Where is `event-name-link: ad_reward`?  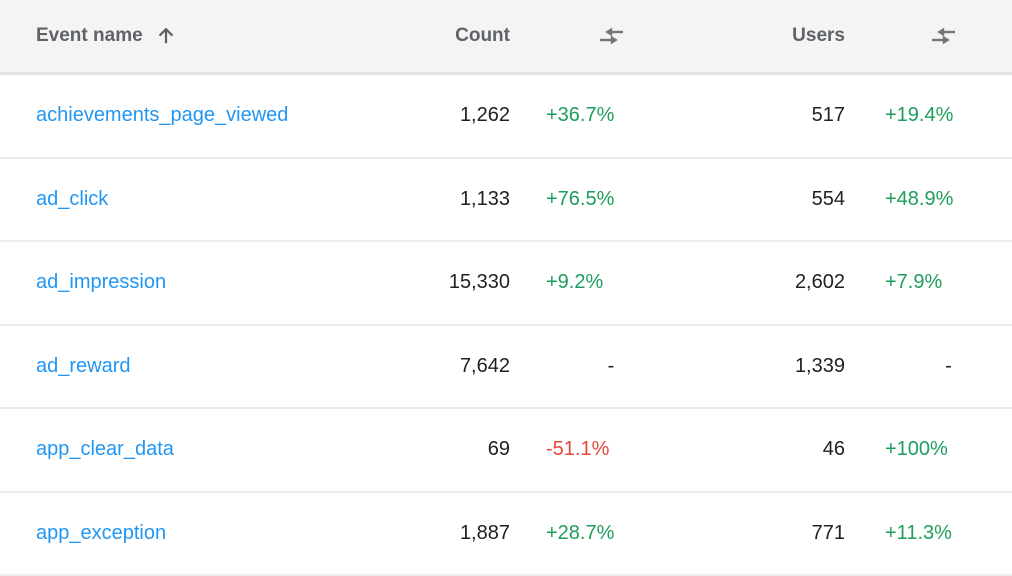 event-name-link: ad_reward is located at coordinates (83, 365).